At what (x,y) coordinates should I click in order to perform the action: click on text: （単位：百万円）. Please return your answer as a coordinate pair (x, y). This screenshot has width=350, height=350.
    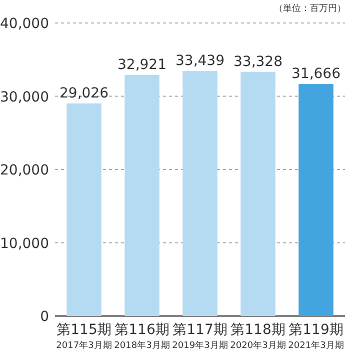
    Looking at the image, I should click on (310, 8).